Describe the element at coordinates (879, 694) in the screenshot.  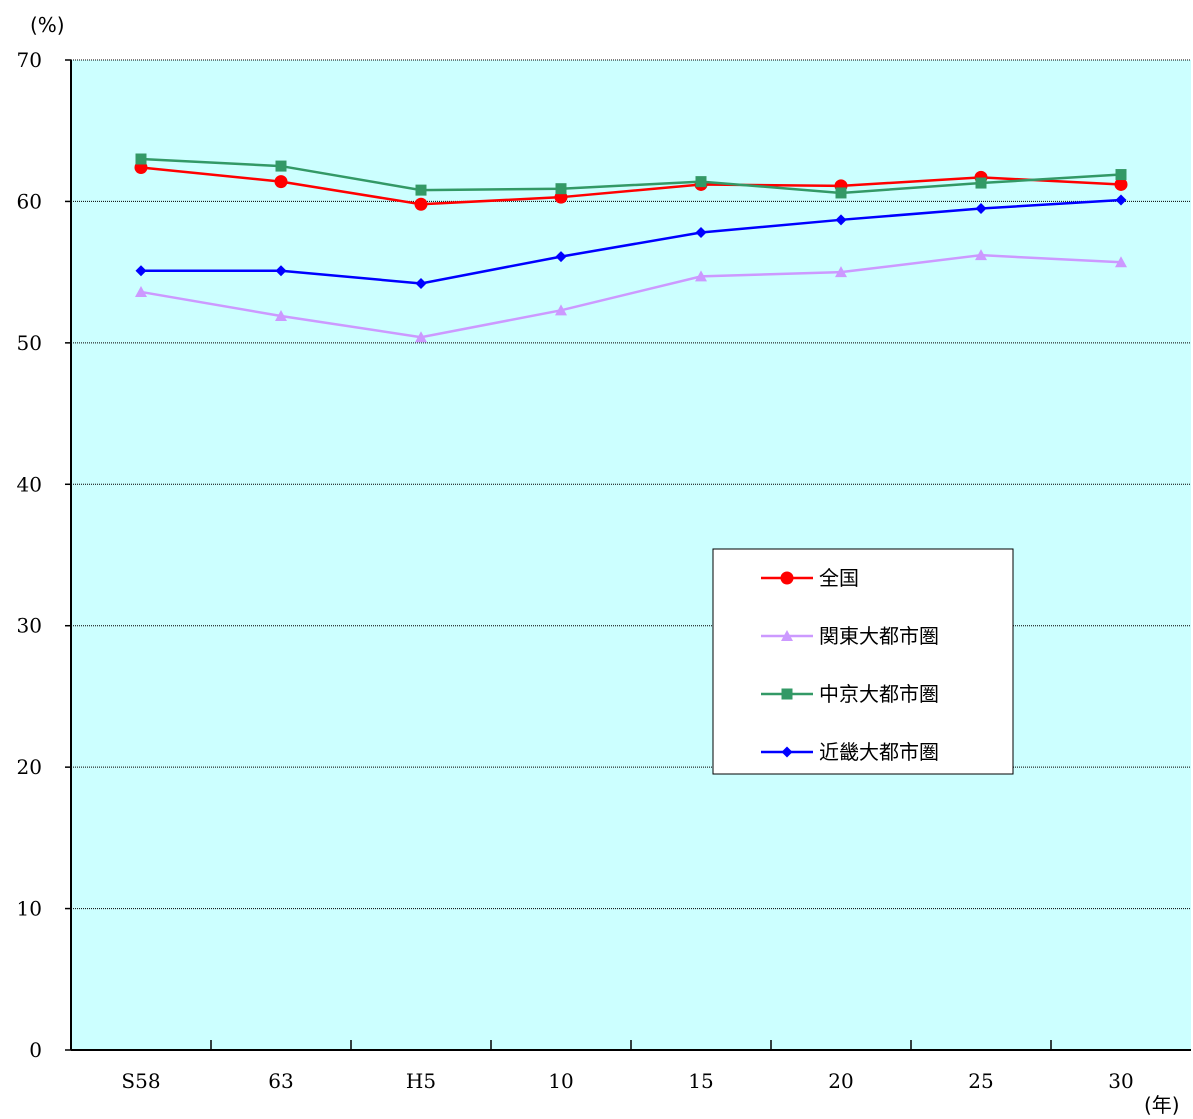
I see `legend-label: 中京大都市圏` at that location.